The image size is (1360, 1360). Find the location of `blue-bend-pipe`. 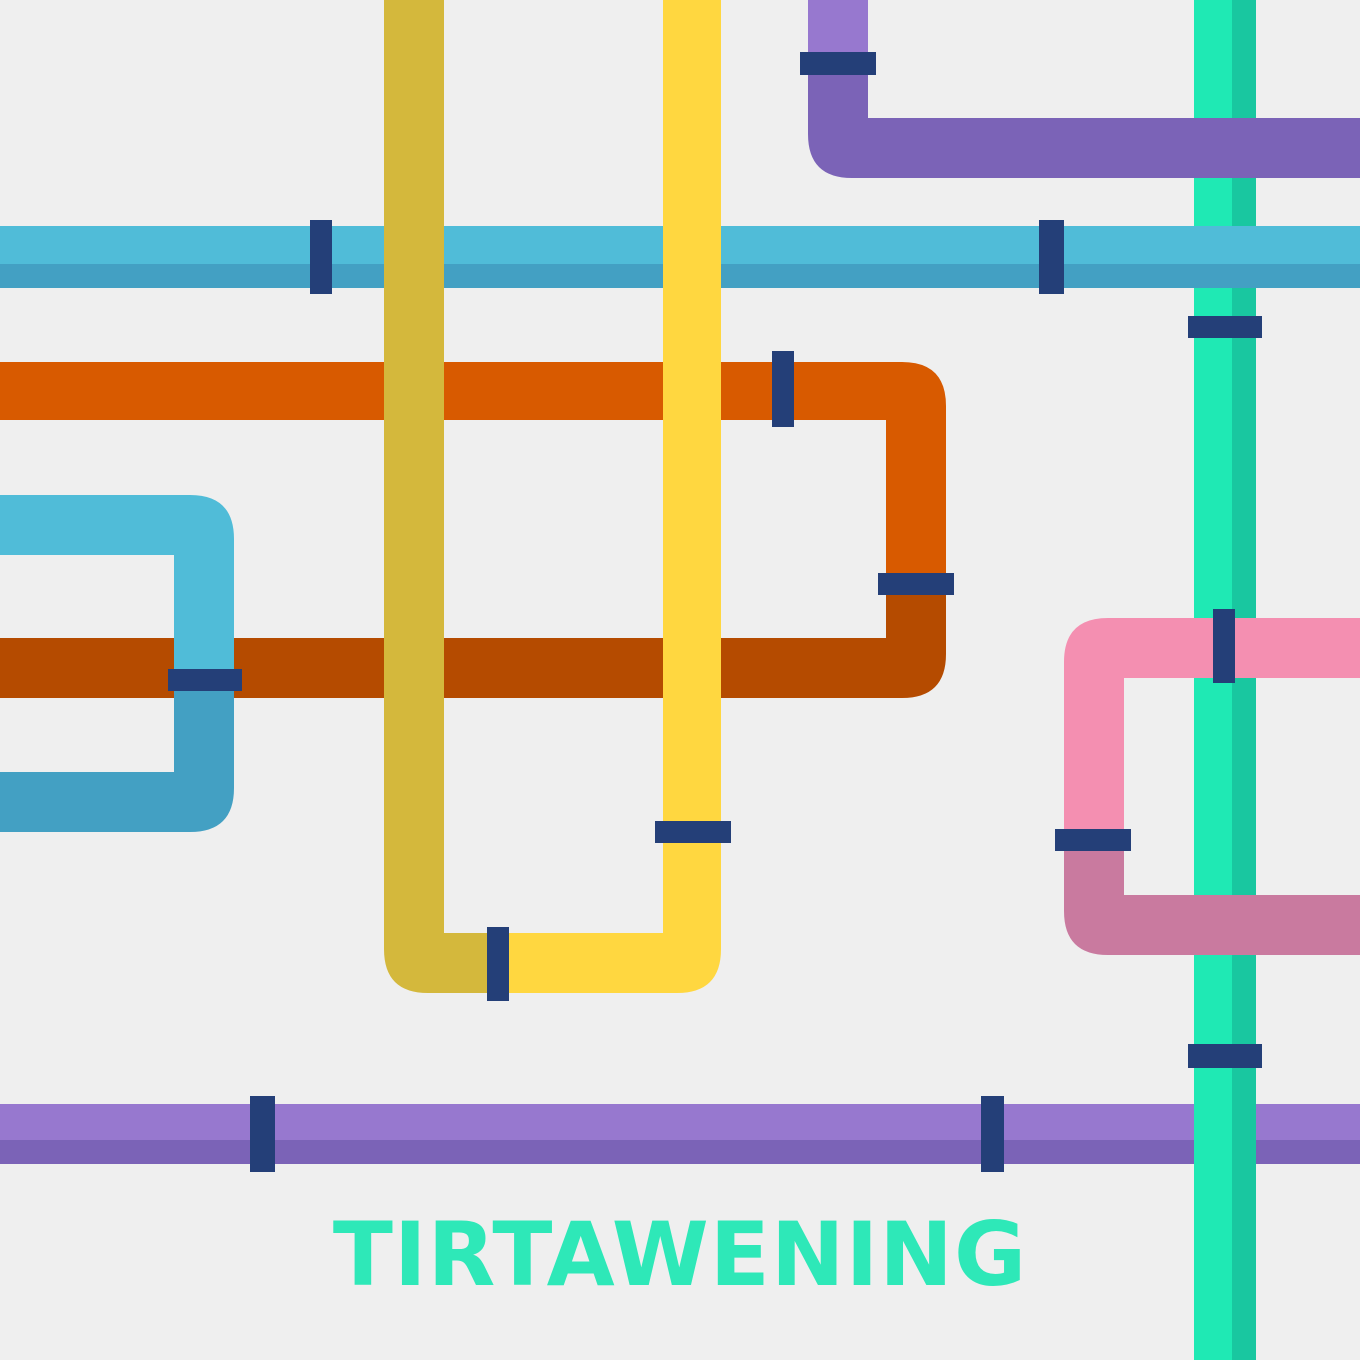

blue-bend-pipe is located at coordinates (117, 663).